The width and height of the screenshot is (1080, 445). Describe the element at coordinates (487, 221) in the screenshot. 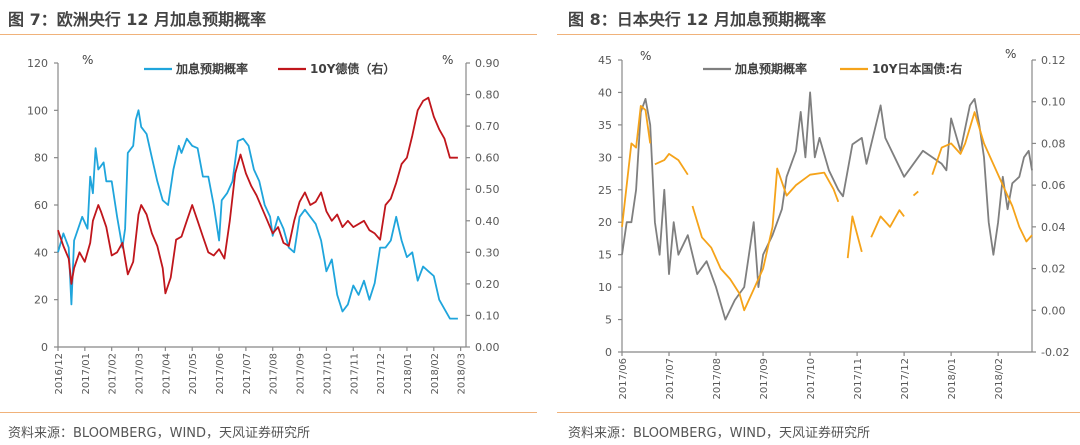

I see `chart7-right-tick-label: 0.40` at that location.